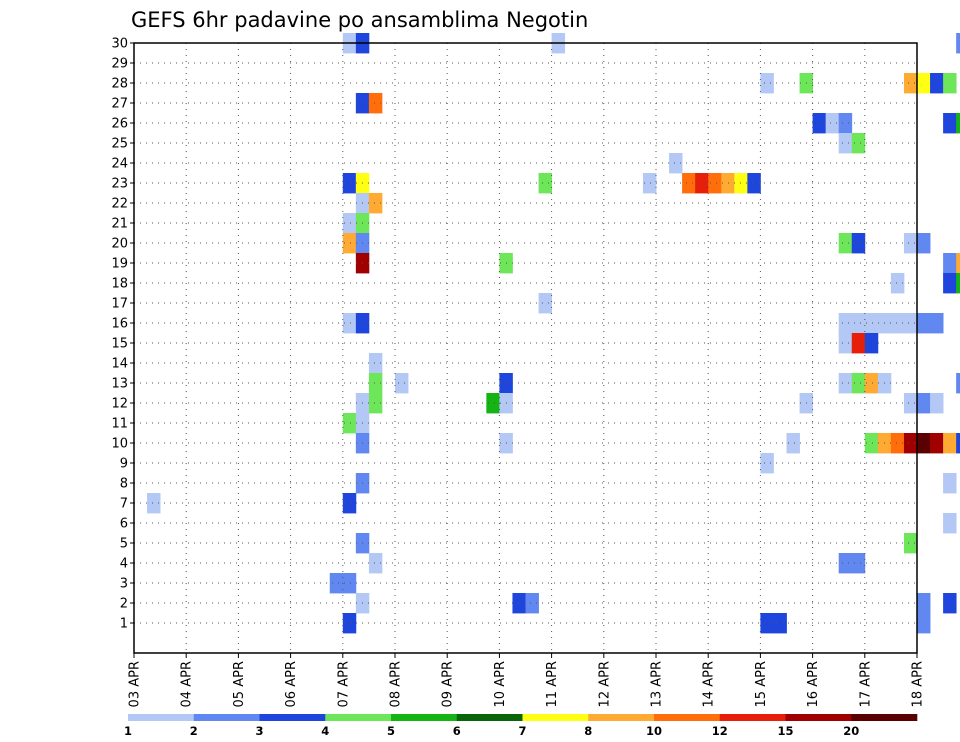 Image resolution: width=960 pixels, height=742 pixels. I want to click on legend-label: 2, so click(194, 731).